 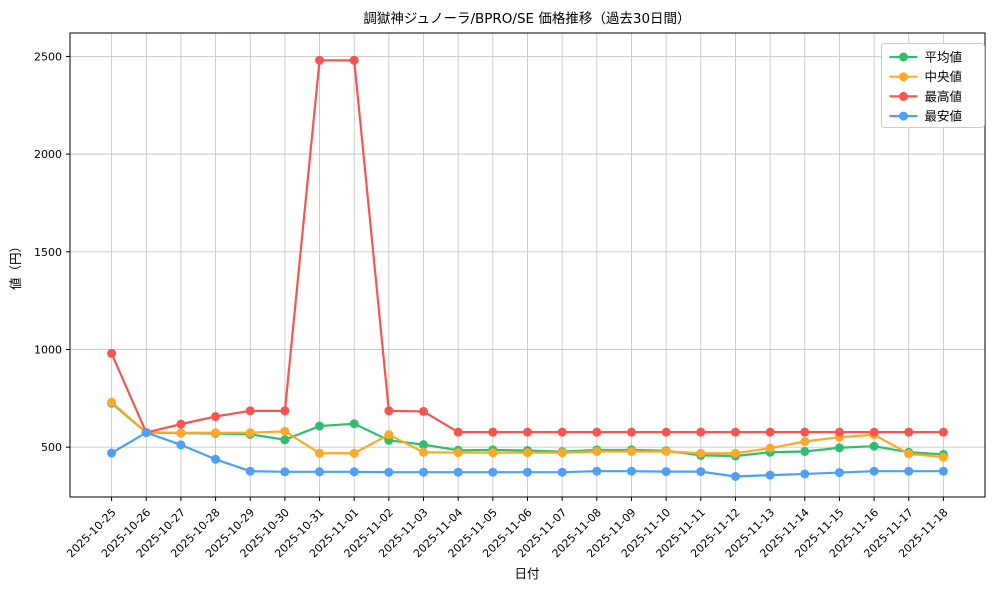 What do you see at coordinates (526, 19) in the screenshot?
I see `chart-title: 調獄神ジュノーラ/BPRO/SE 価格推移（過去30日間）` at bounding box center [526, 19].